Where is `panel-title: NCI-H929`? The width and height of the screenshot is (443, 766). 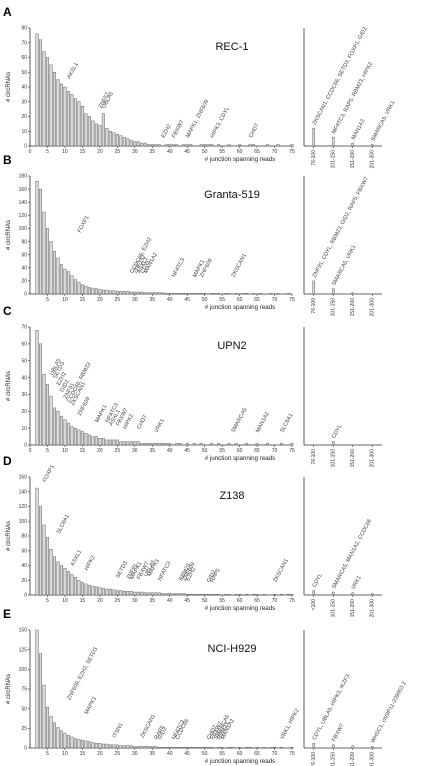 panel-title: NCI-H929 is located at coordinates (232, 649).